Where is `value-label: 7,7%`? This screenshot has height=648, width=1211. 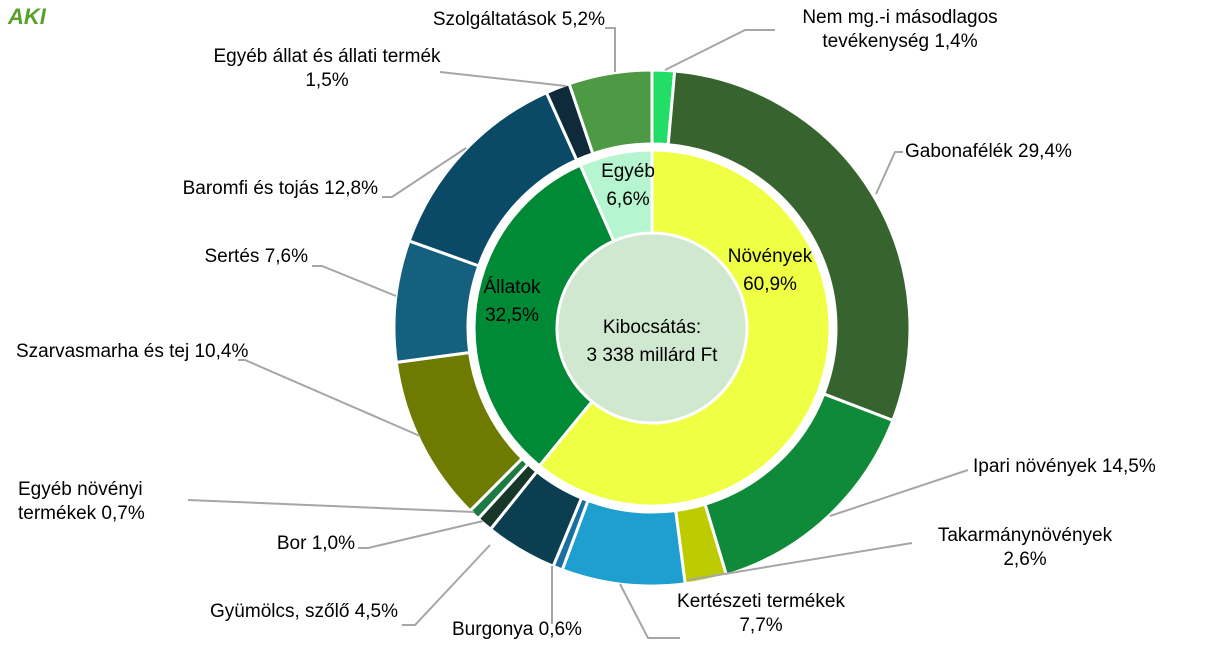
value-label: 7,7% is located at coordinates (761, 625).